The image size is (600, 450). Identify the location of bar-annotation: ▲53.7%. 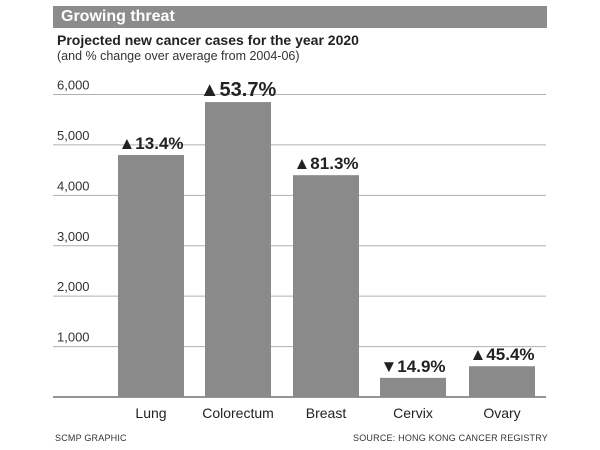
(238, 90).